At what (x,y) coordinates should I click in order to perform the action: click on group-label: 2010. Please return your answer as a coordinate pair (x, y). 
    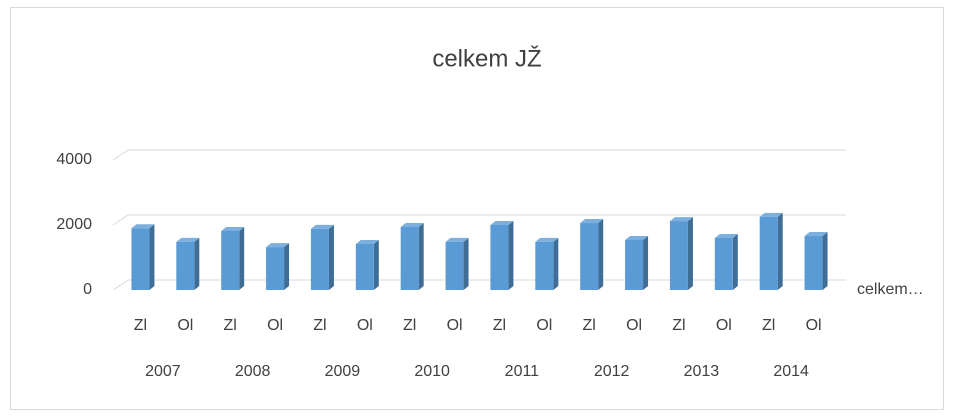
    Looking at the image, I should click on (432, 371).